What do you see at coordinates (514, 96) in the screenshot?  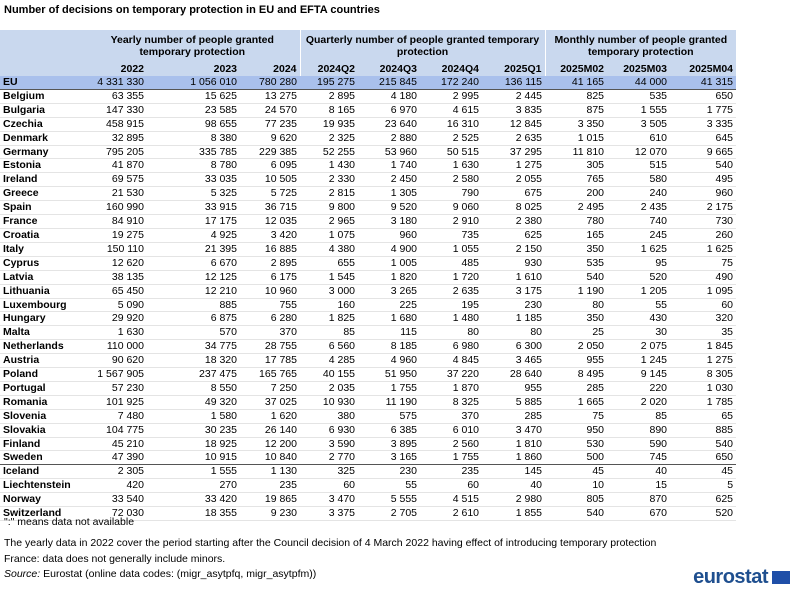 I see `value-cell: 2 445` at bounding box center [514, 96].